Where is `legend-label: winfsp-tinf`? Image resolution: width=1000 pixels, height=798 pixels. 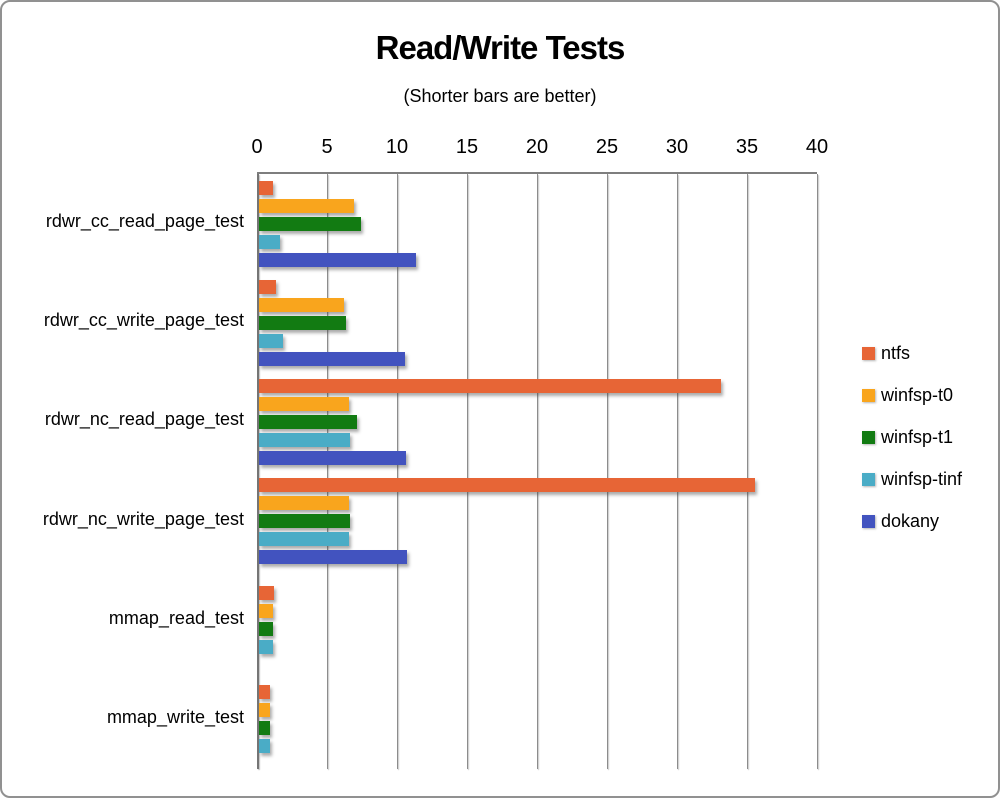 legend-label: winfsp-tinf is located at coordinates (922, 478).